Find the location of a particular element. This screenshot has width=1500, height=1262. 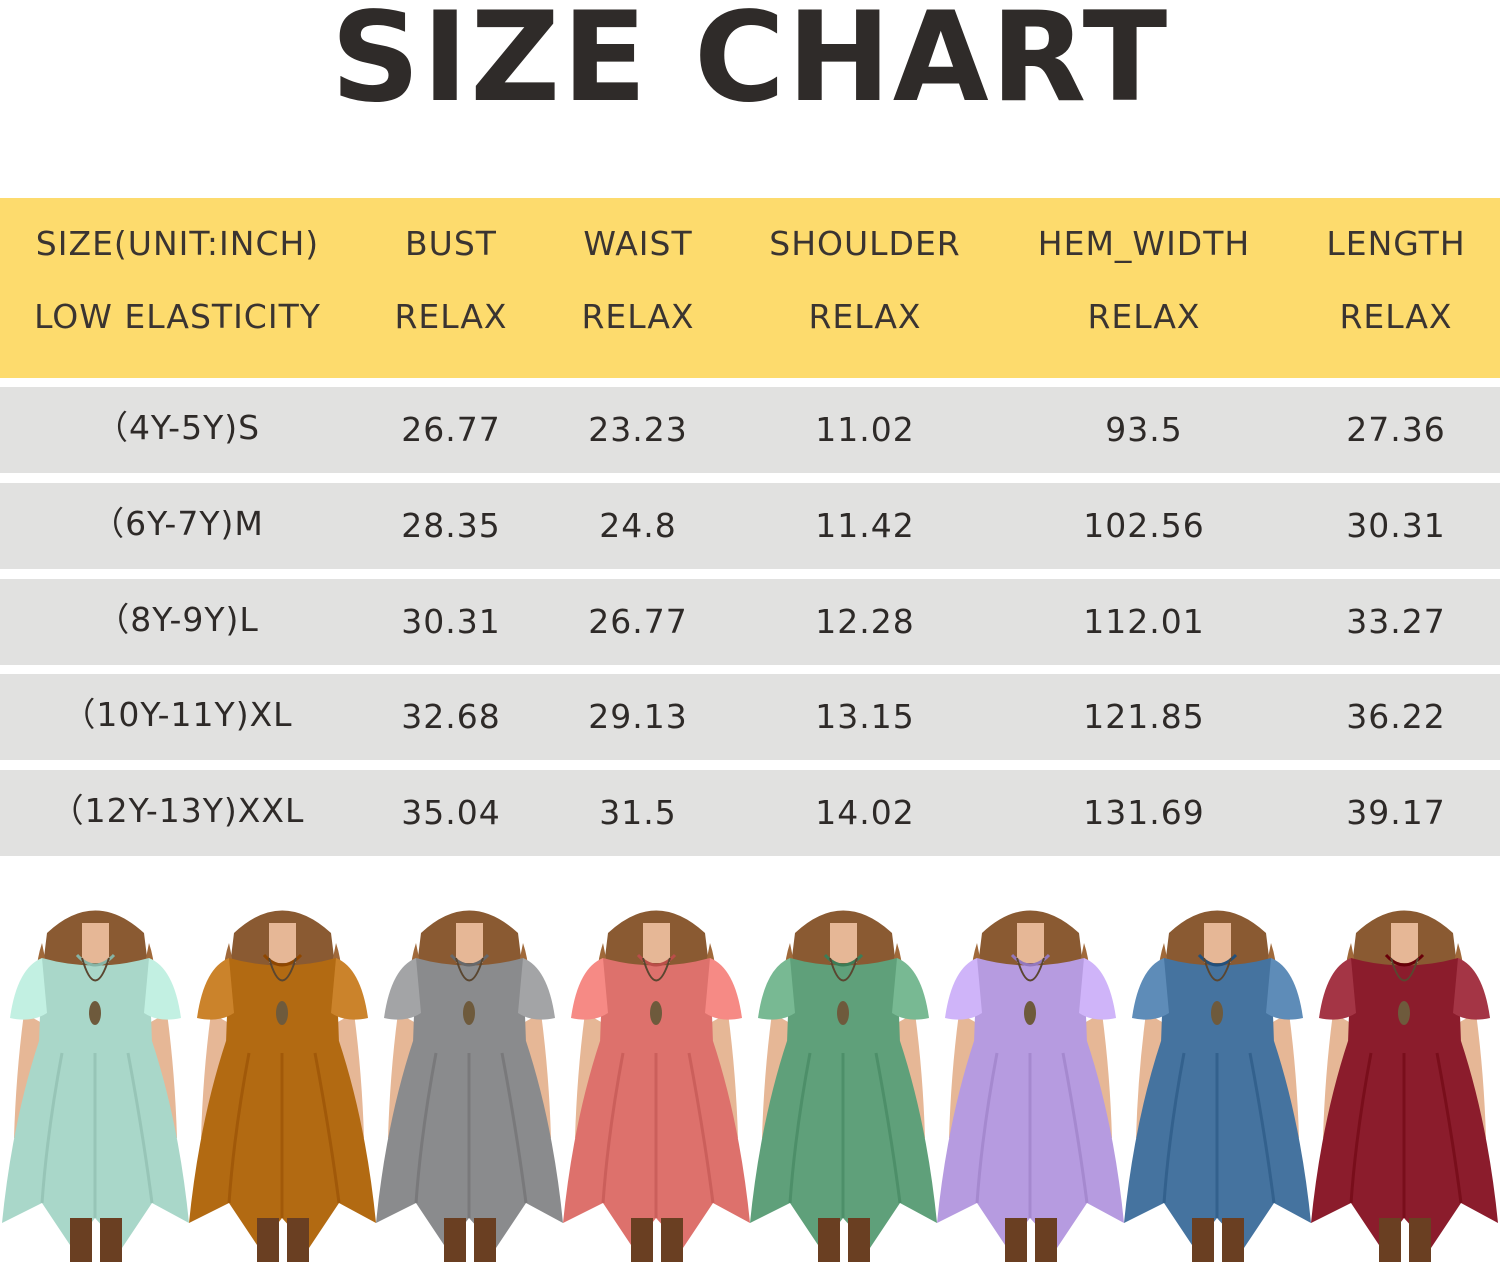

bust-cell: 28.35 is located at coordinates (451, 525).